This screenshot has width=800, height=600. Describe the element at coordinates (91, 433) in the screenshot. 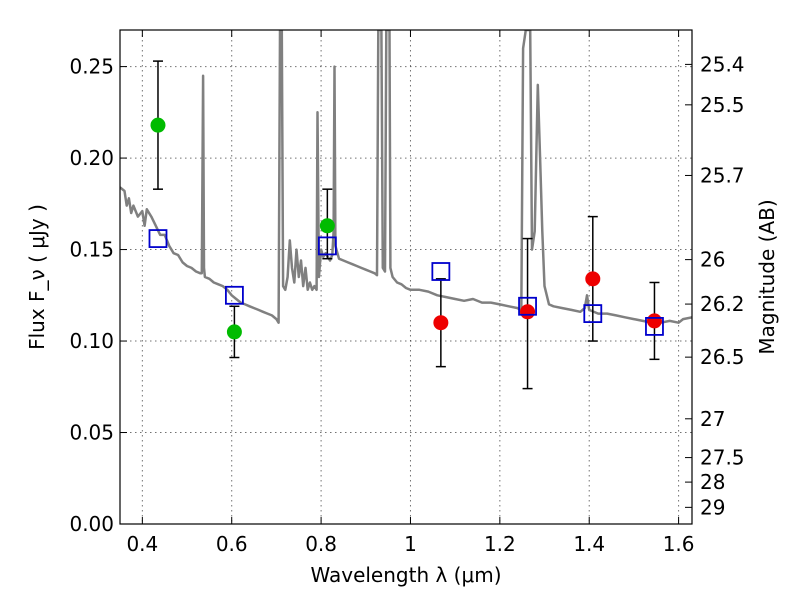

I see `y-tick-label: 0.05` at that location.